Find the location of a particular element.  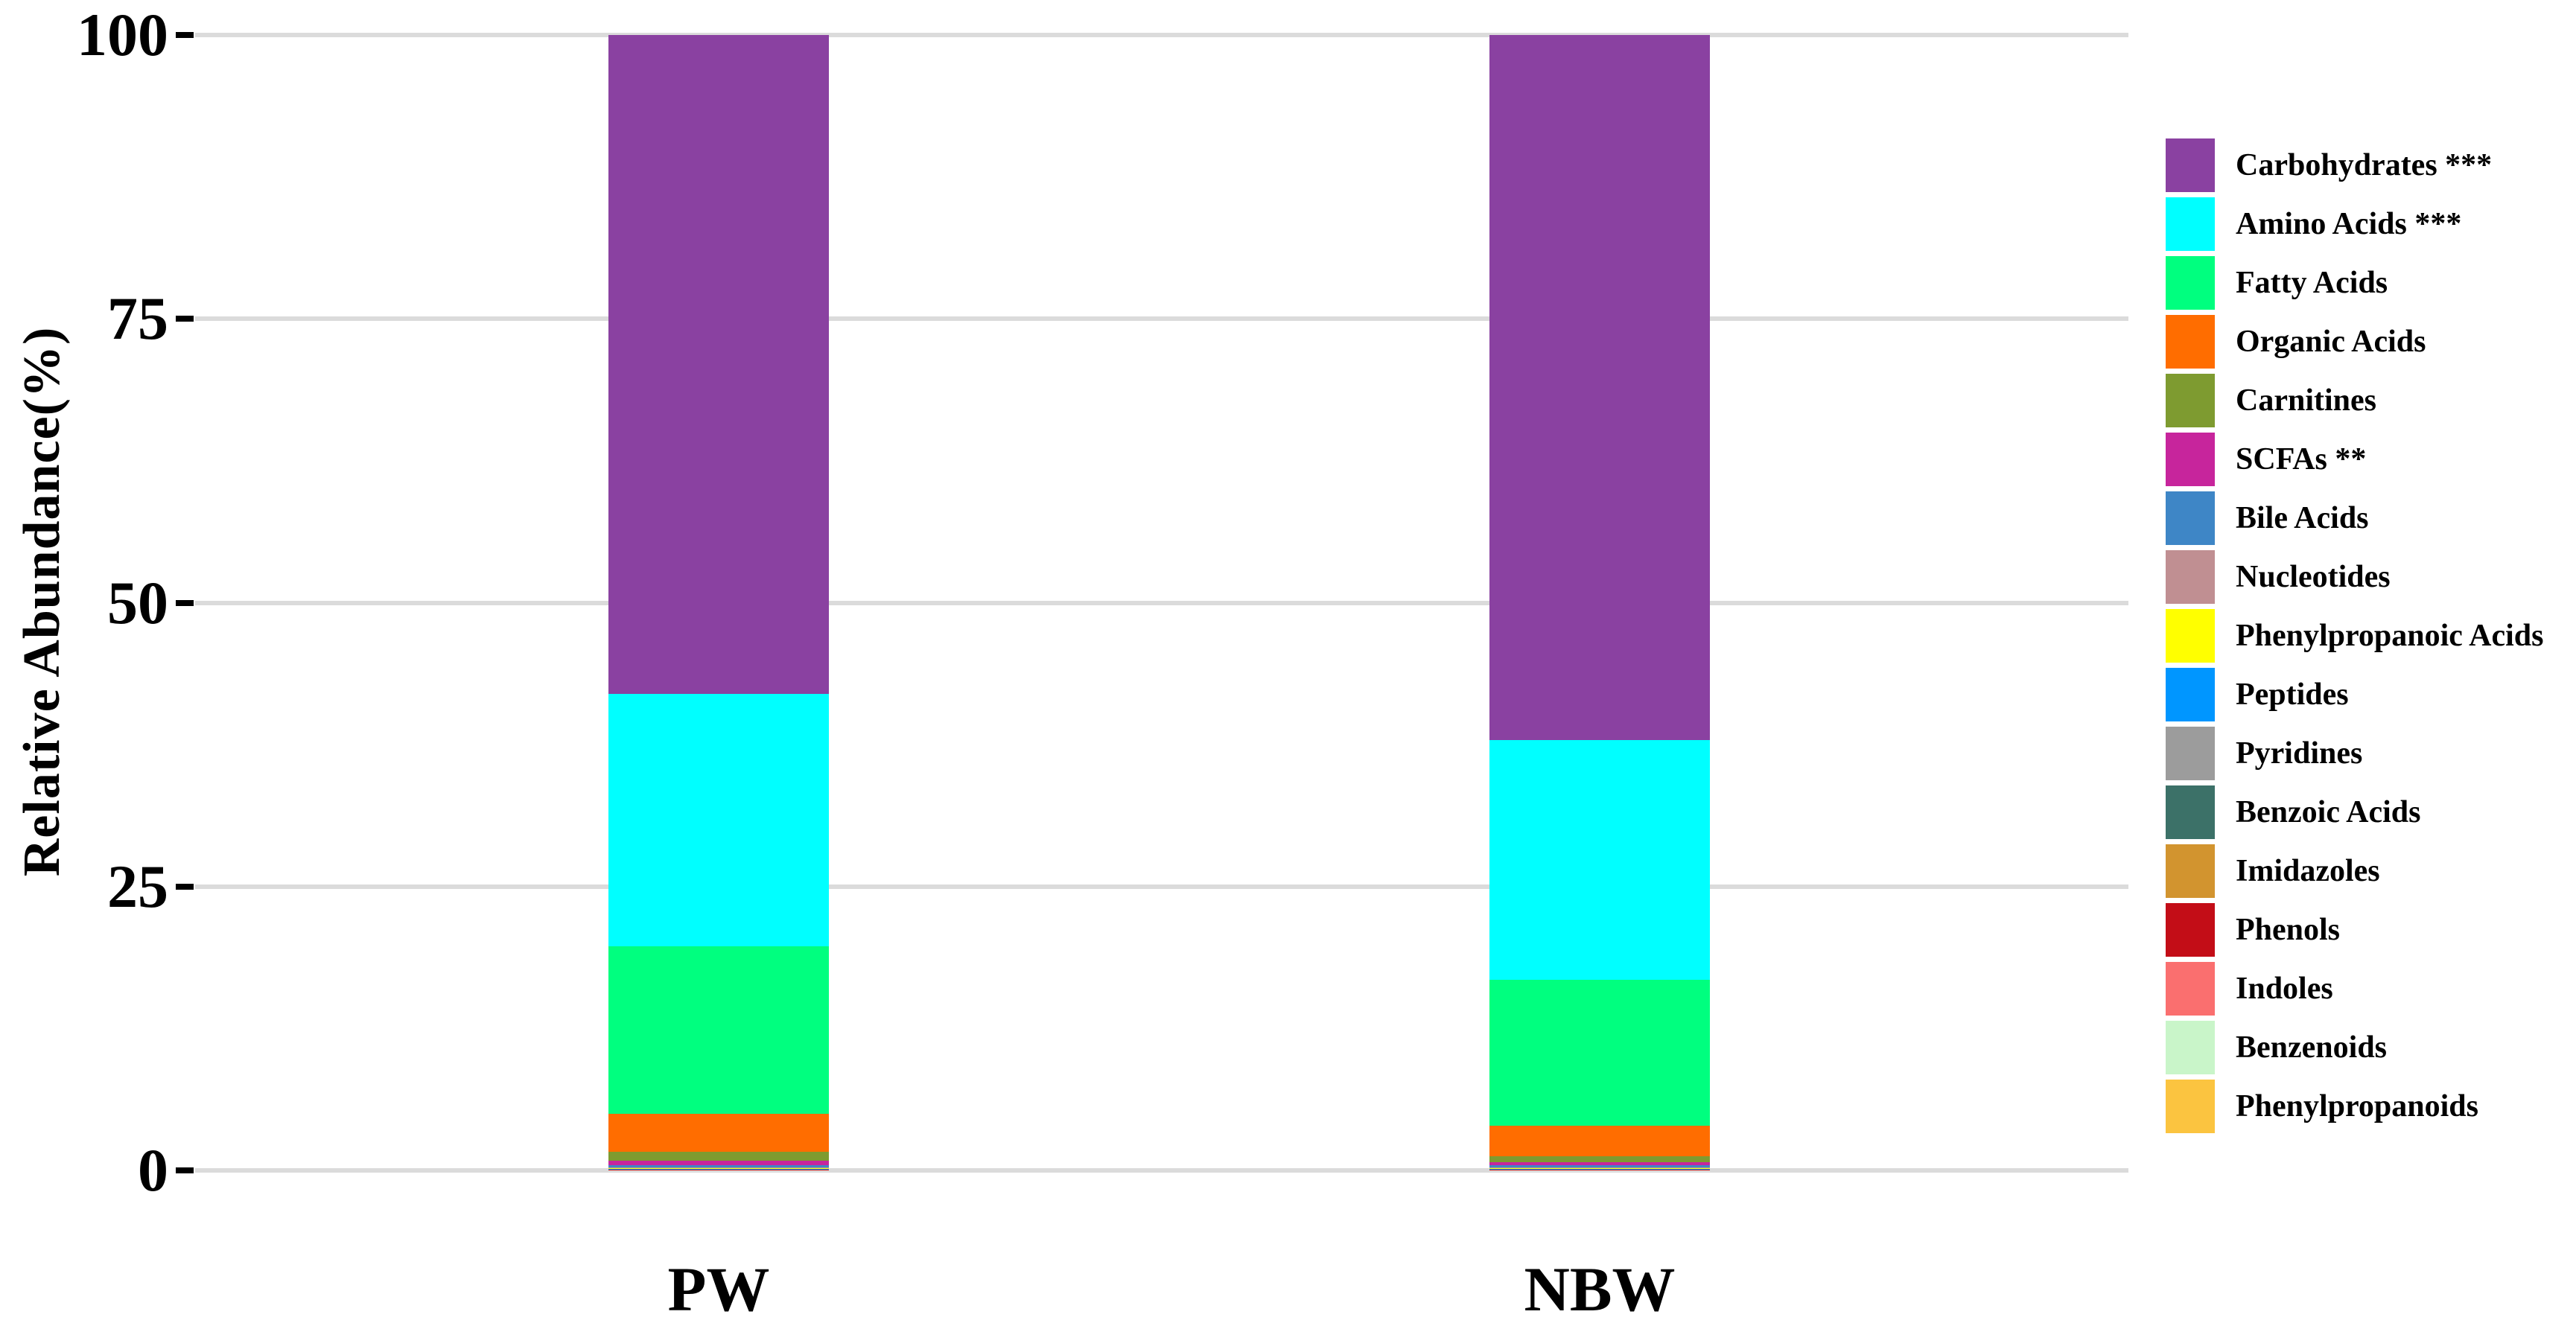

legend-label: Bile Acids is located at coordinates (2302, 518).